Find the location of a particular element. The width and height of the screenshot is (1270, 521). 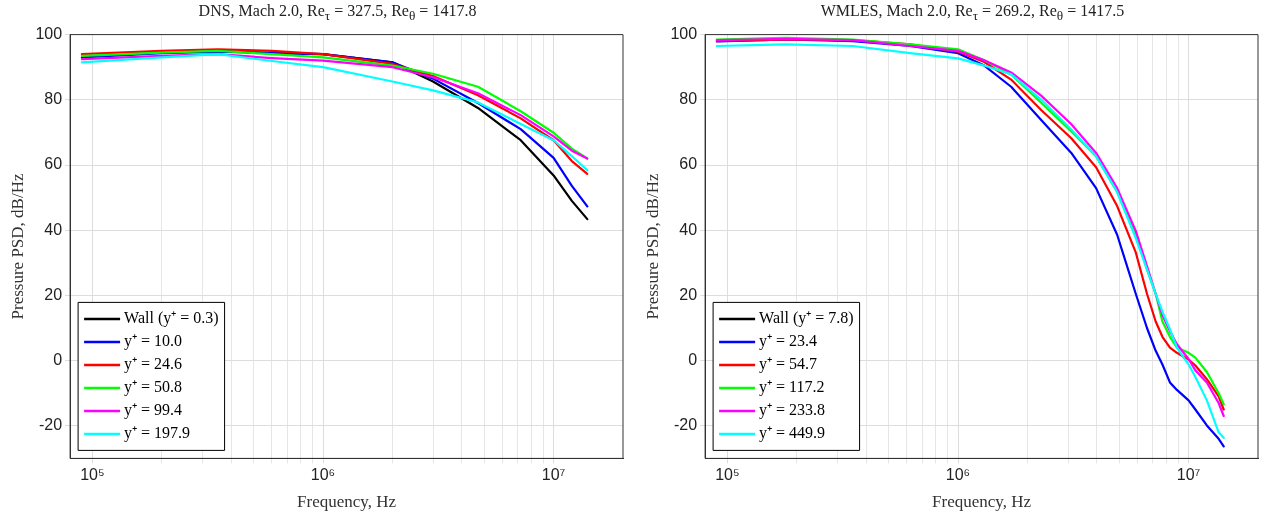

legend-label: Wall (y⁺ = 0.3) is located at coordinates (171, 318).